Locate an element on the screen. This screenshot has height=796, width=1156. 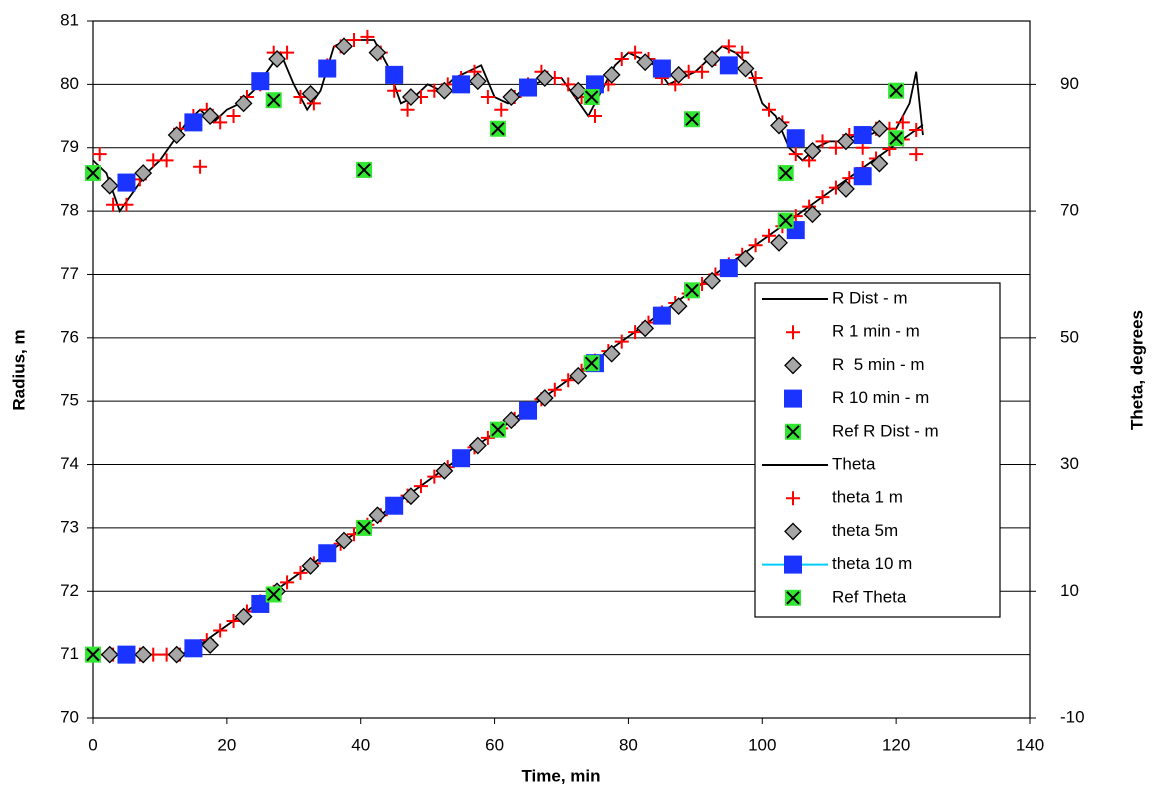
legend-label: theta 10 m is located at coordinates (872, 563).